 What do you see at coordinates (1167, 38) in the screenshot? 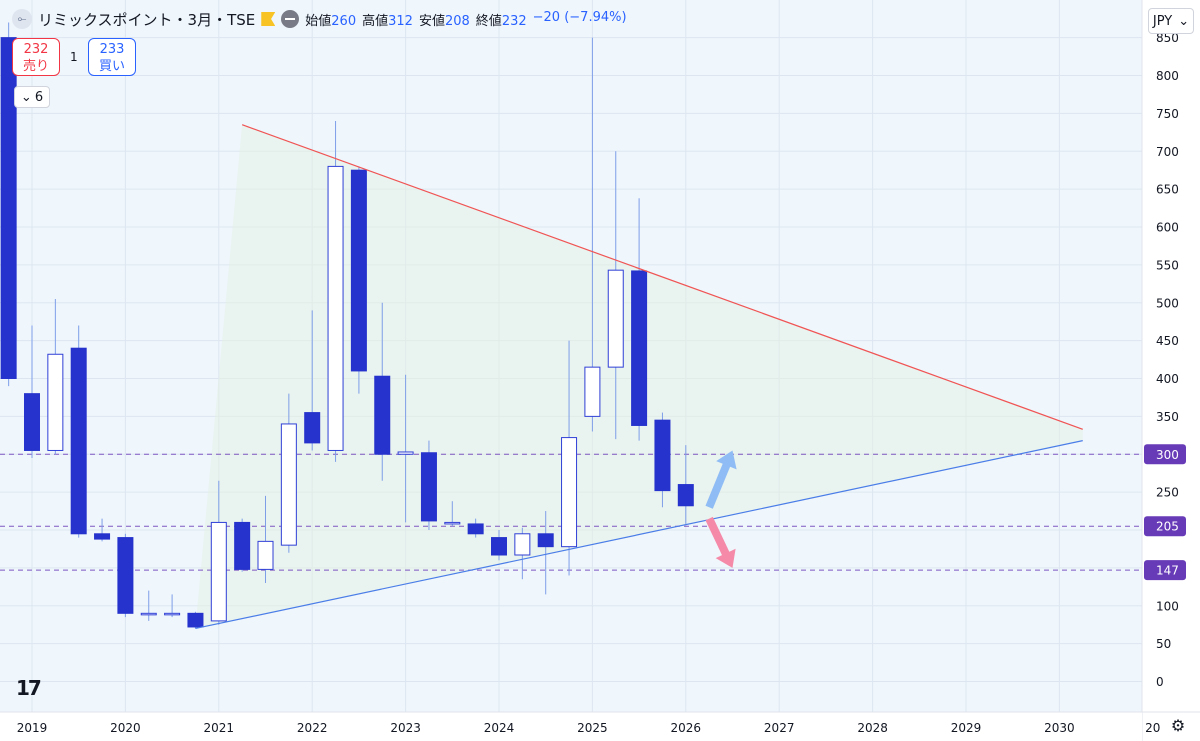
I see `y-tick-label: 850` at bounding box center [1167, 38].